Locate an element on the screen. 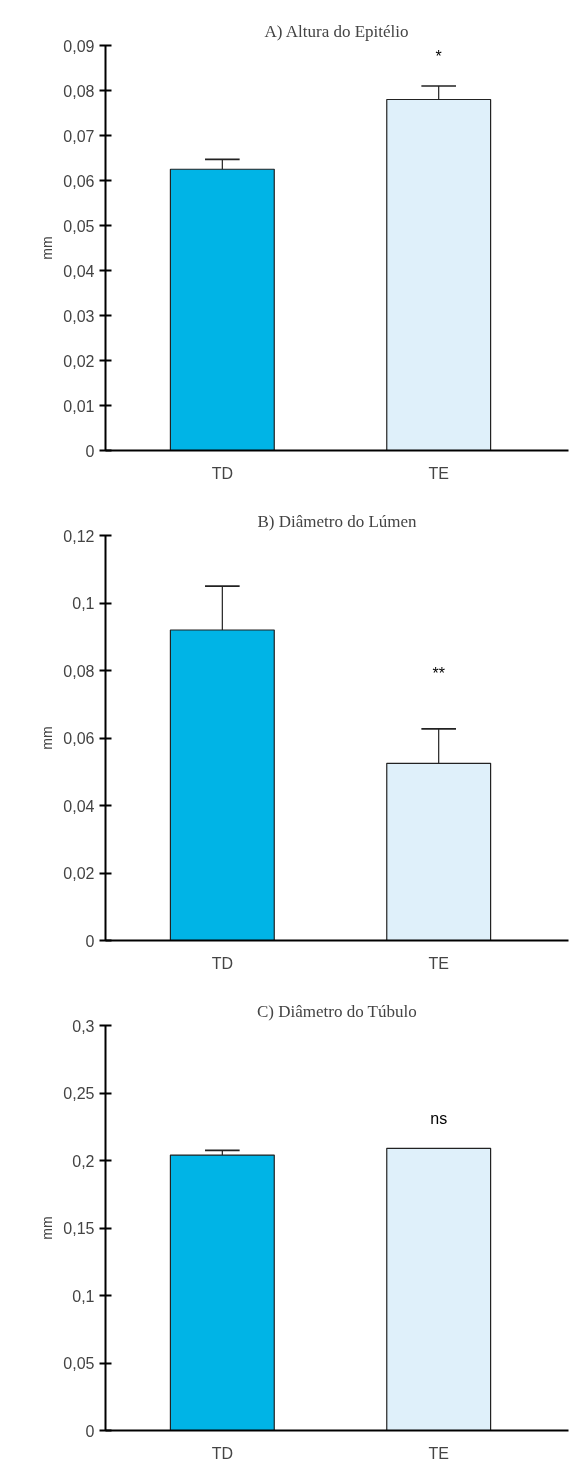  y-tick-label: 0,07 is located at coordinates (79, 136).